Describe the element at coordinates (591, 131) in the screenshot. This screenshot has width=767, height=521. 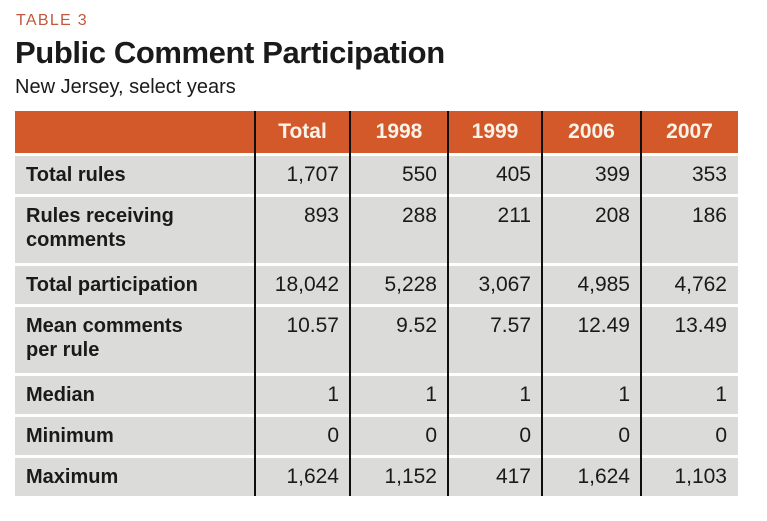
I see `header-cell-2006: 2006` at that location.